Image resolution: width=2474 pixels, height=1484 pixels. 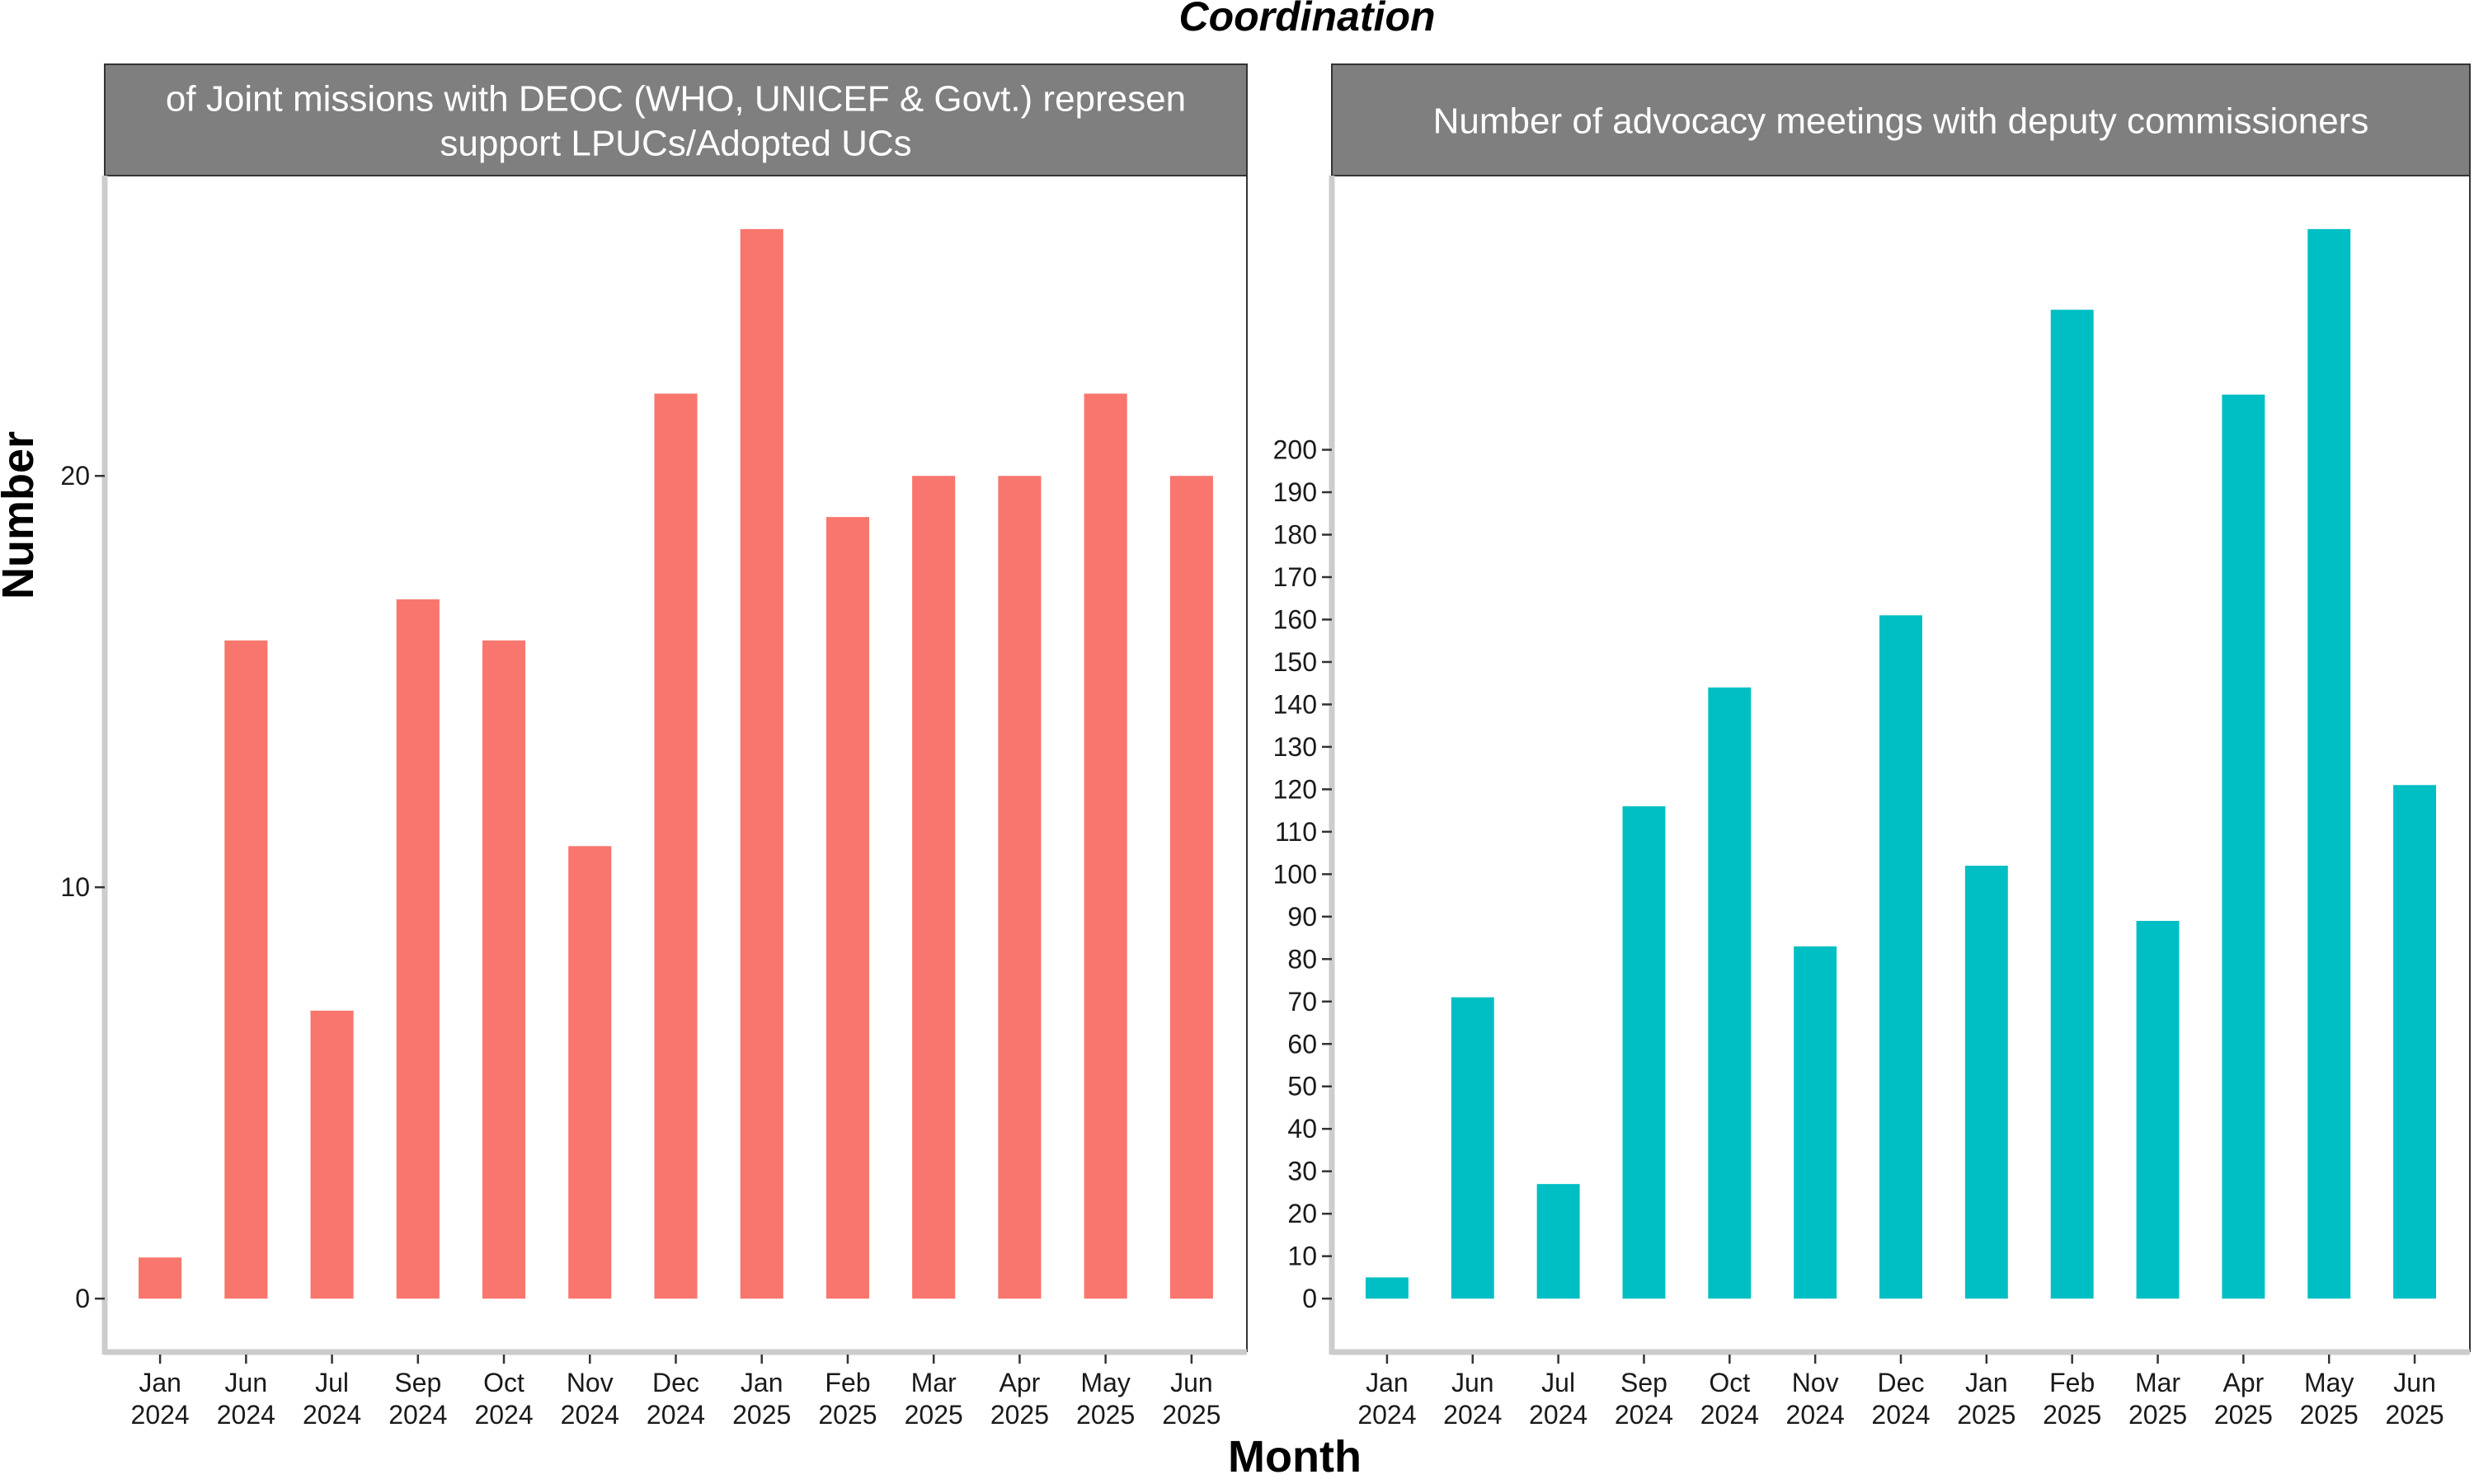 What do you see at coordinates (1296, 832) in the screenshot?
I see `y-tick-label: 110` at bounding box center [1296, 832].